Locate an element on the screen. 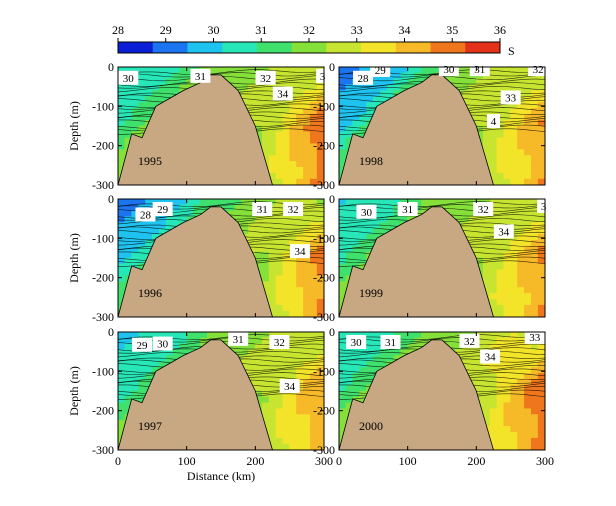 The height and width of the screenshot is (506, 616). contour-label: 33 is located at coordinates (511, 98).